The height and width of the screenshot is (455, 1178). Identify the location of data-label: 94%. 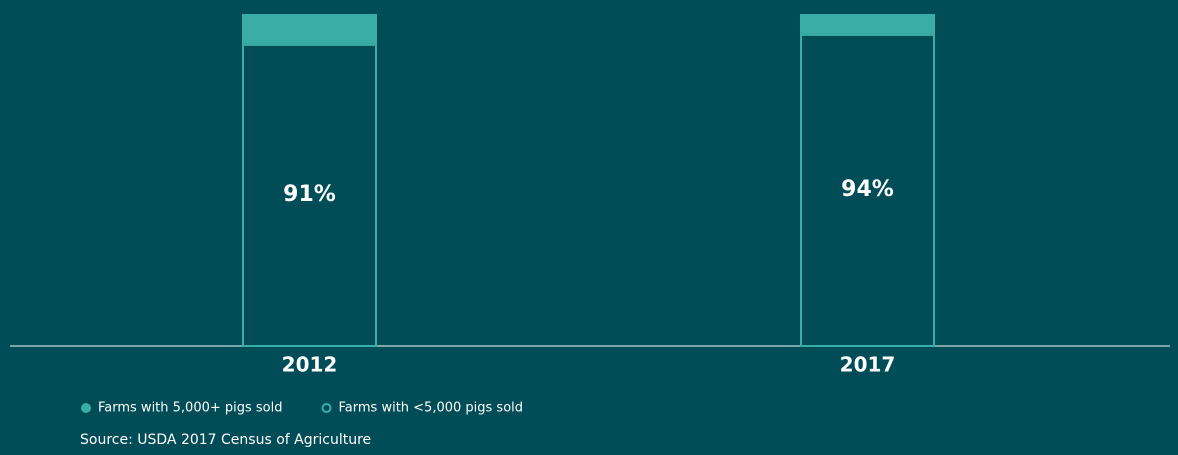
(867, 189).